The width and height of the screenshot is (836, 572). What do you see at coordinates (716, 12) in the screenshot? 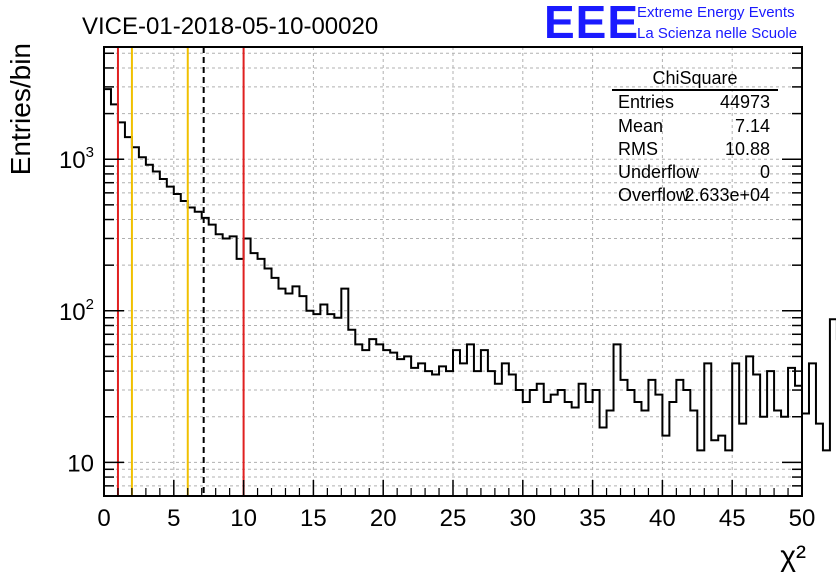
I see `logo-line-1: Extreme Energy Events` at bounding box center [716, 12].